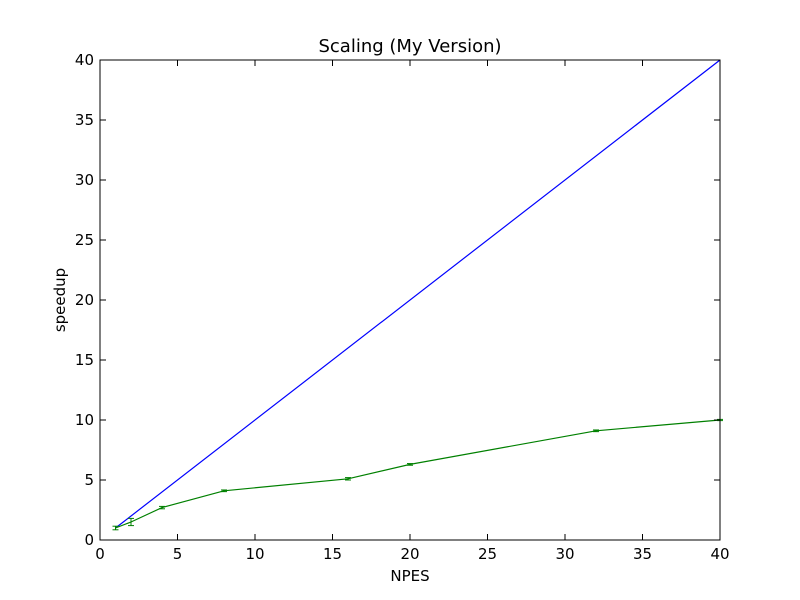 Image resolution: width=800 pixels, height=600 pixels. I want to click on x-tick-label: 20, so click(409, 554).